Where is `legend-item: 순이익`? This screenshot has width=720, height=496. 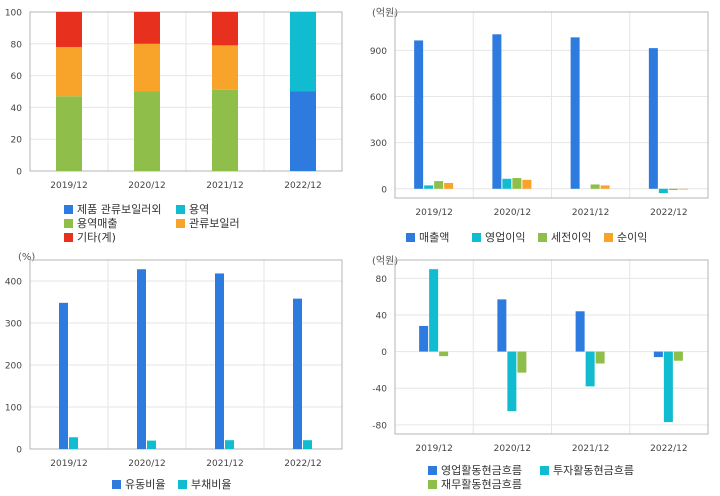
legend-item: 순이익 is located at coordinates (625, 237).